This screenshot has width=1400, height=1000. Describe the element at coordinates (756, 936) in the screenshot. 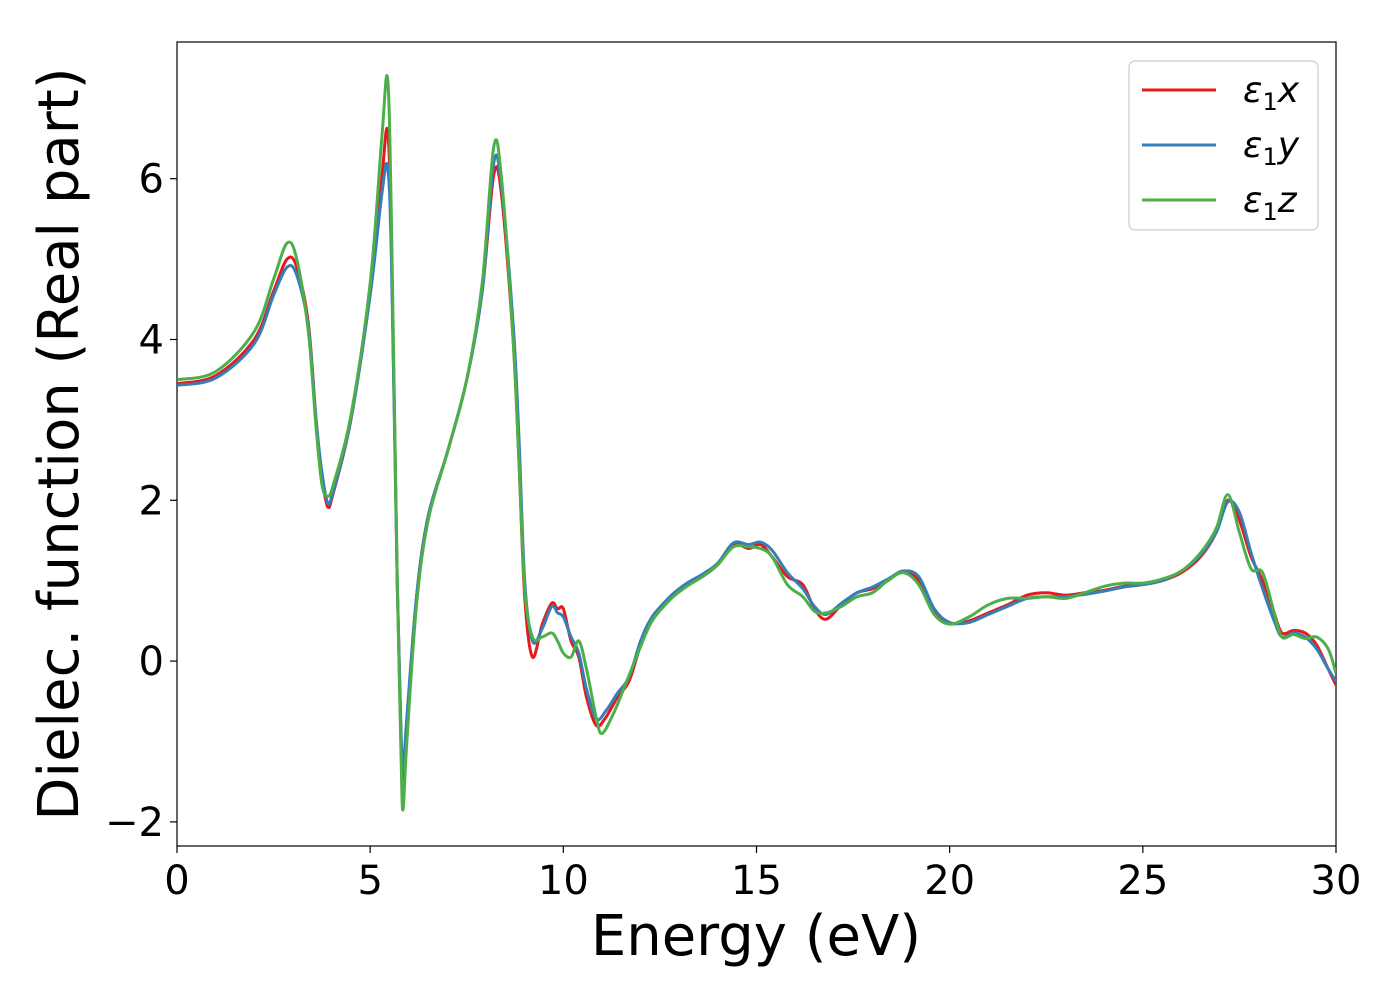

I see `x-axis-label: Energy (eV)` at that location.